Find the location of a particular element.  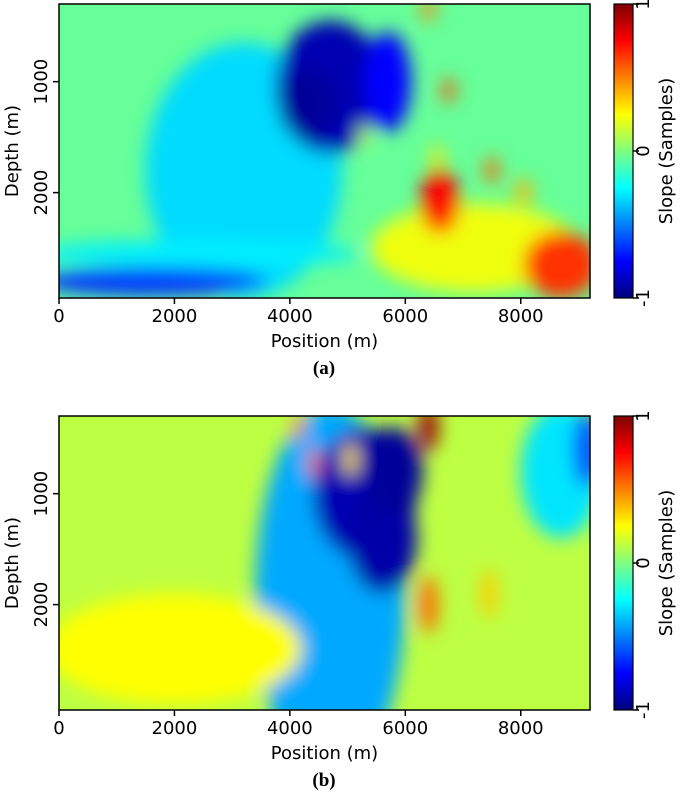

x-tick-label-a-2000: 2000 is located at coordinates (175, 316).